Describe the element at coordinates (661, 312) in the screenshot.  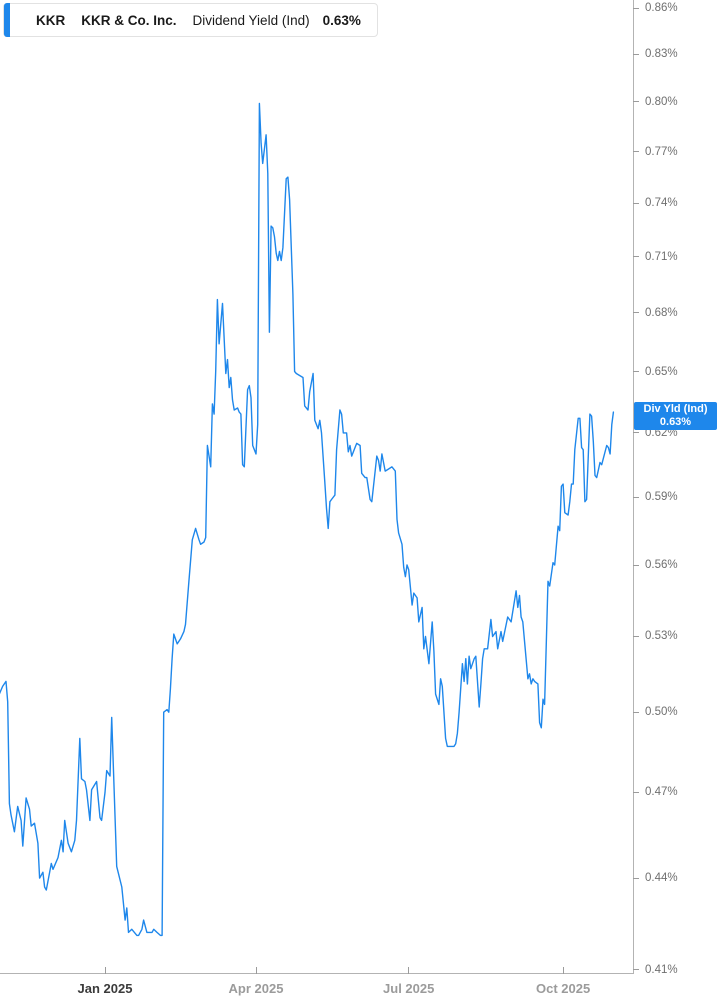
I see `y-tick-label: 0.68%` at that location.